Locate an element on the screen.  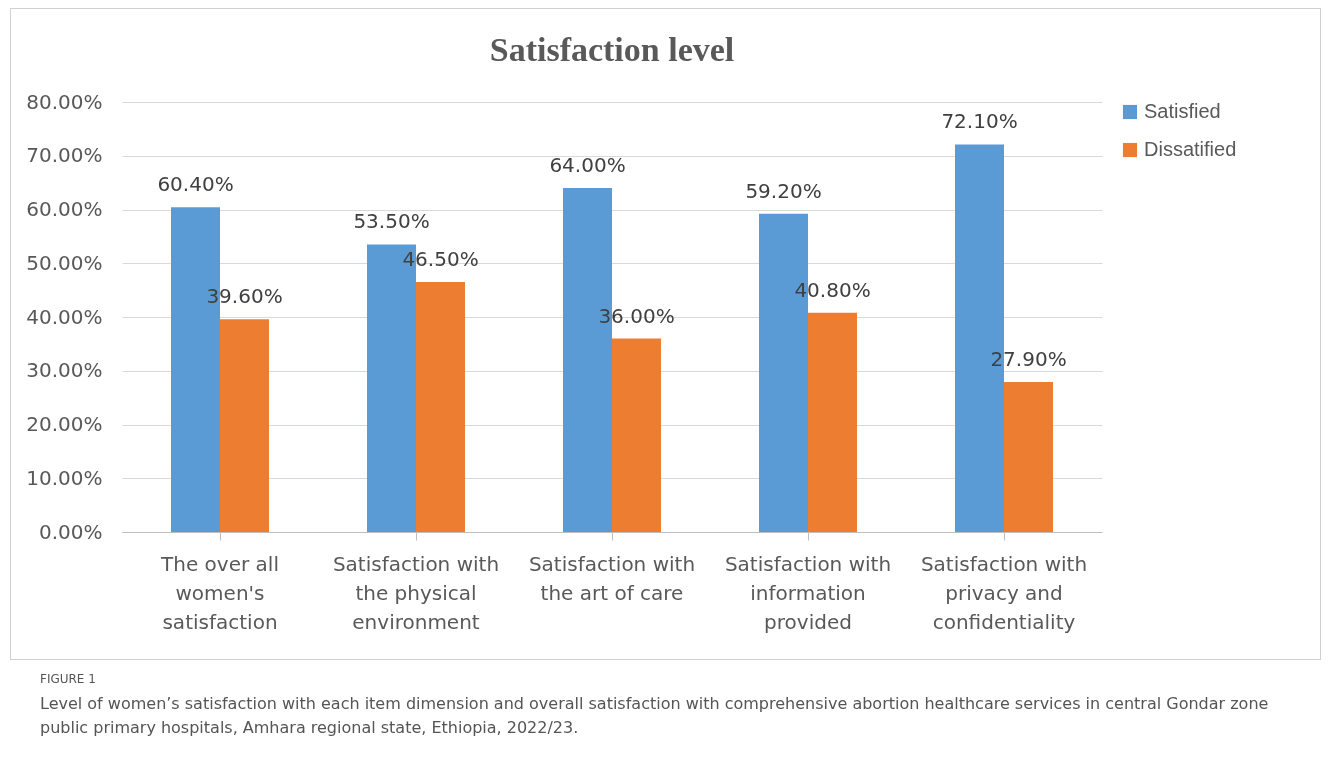
data-label: 72.10% is located at coordinates (979, 121).